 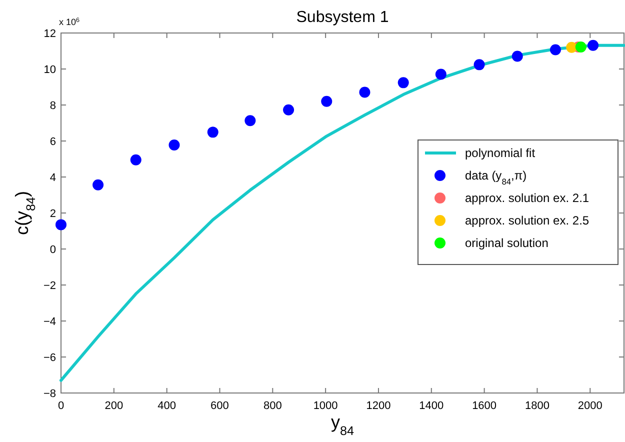 I want to click on x-tick-label: 400, so click(x=167, y=406).